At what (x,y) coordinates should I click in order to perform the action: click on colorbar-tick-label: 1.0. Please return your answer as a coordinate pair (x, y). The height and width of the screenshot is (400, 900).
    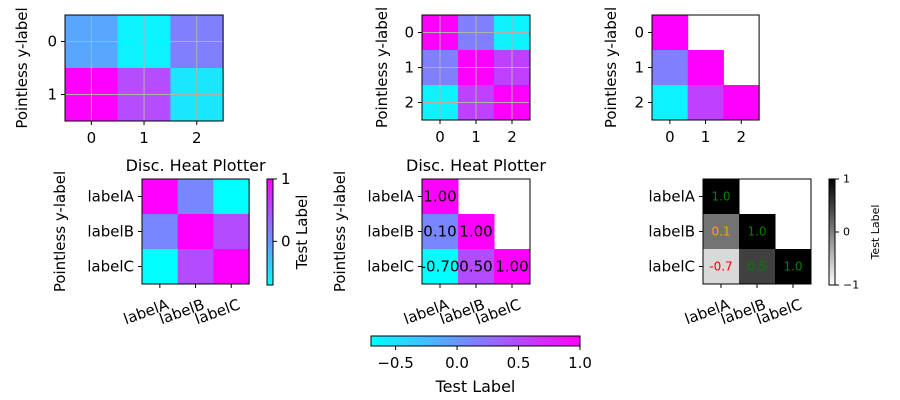
    Looking at the image, I should click on (580, 363).